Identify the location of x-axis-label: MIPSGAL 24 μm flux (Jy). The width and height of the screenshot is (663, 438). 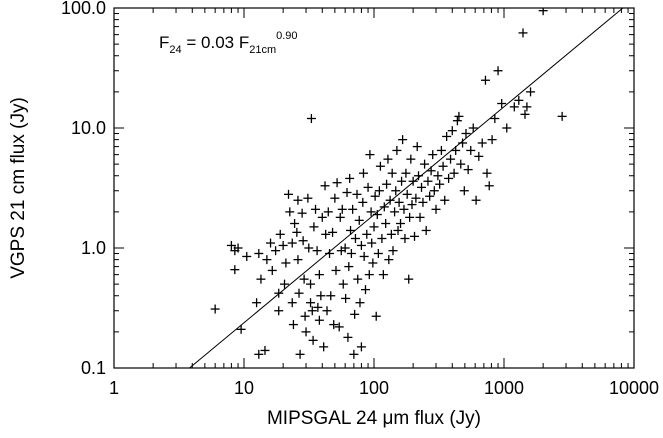
(374, 418).